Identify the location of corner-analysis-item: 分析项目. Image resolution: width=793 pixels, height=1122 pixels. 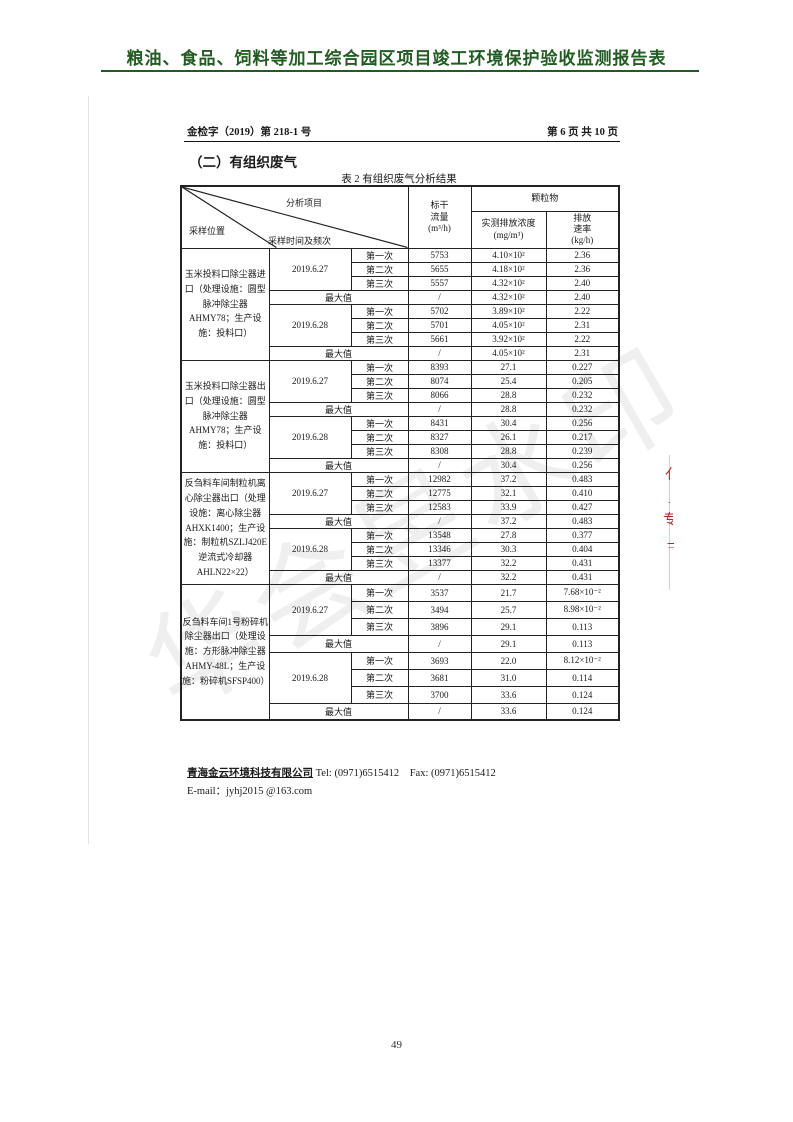
(304, 203).